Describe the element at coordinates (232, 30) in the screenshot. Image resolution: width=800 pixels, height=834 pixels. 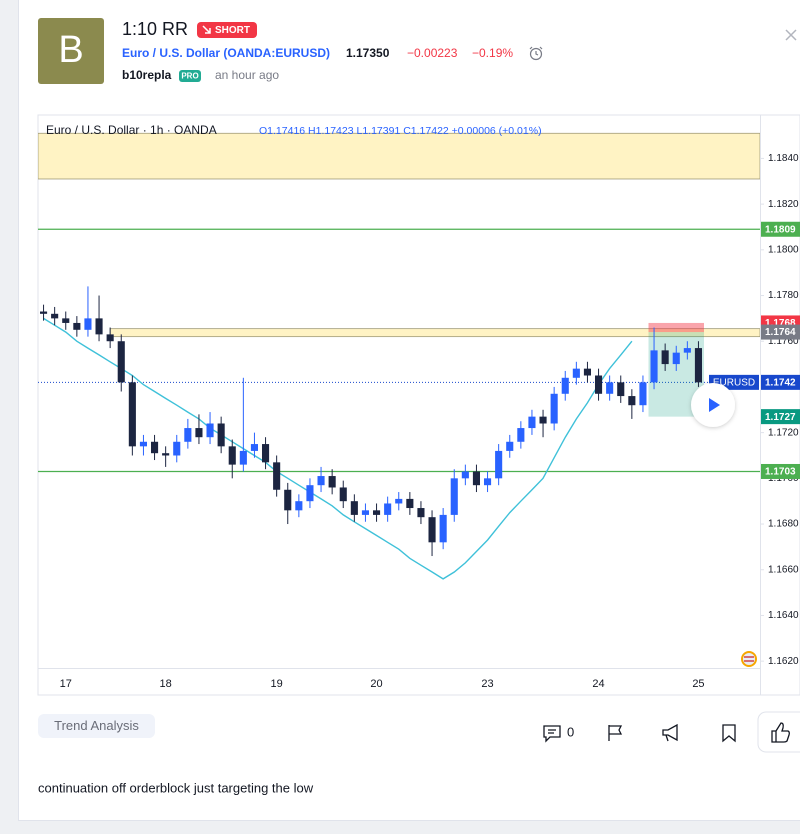
I see `badge-text: SHORT` at that location.